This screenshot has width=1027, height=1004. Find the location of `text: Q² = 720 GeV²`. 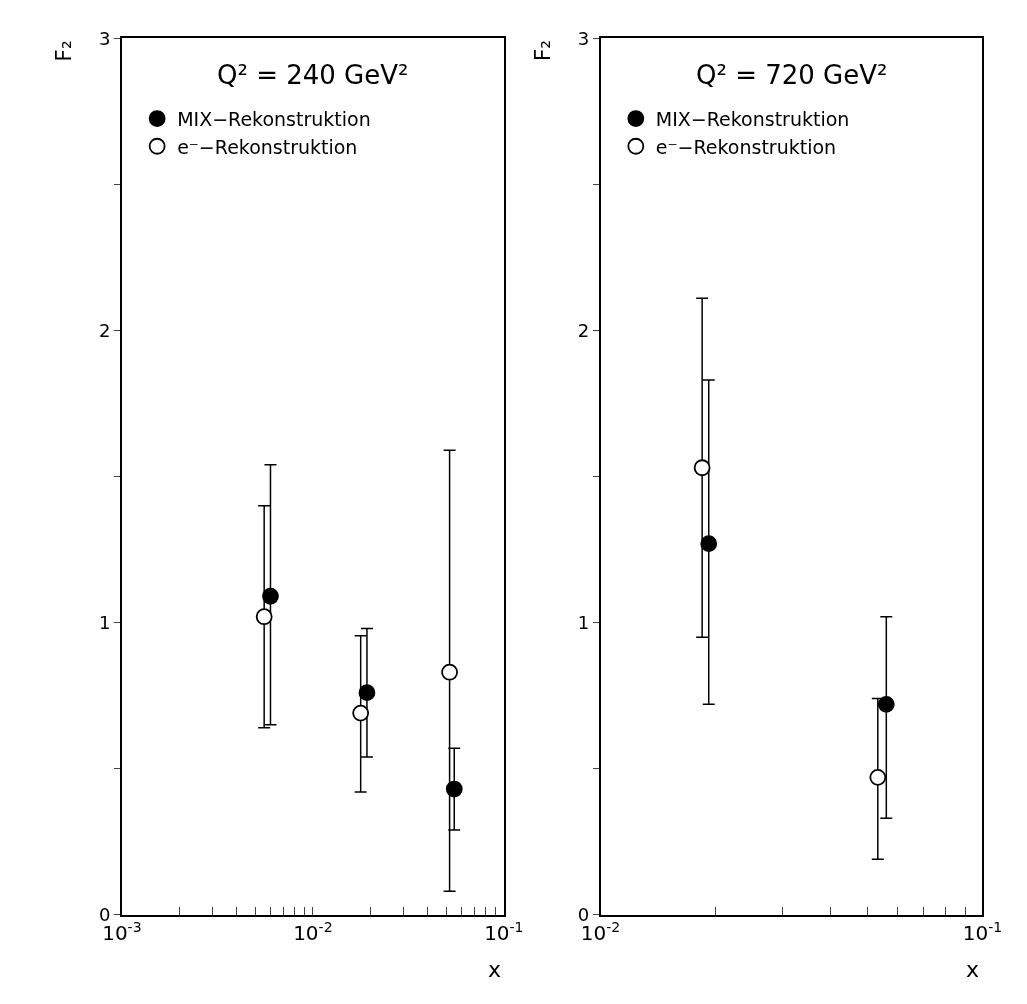

text: Q² = 720 GeV² is located at coordinates (792, 75).